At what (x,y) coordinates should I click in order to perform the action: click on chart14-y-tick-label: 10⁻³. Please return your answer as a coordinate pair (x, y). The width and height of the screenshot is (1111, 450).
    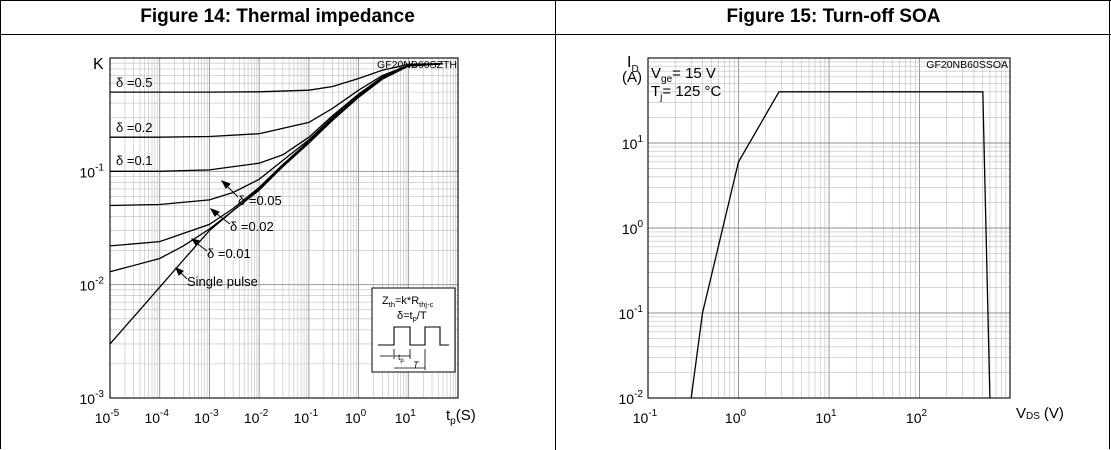
    Looking at the image, I should click on (92, 398).